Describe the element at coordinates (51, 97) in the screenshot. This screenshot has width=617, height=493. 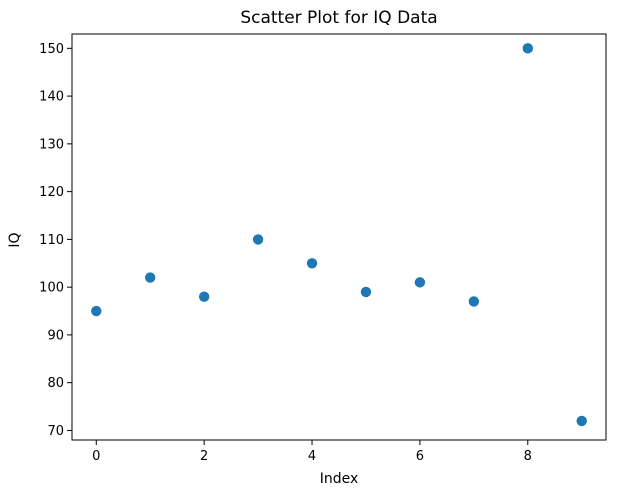
I see `y-tick-label: 140` at that location.